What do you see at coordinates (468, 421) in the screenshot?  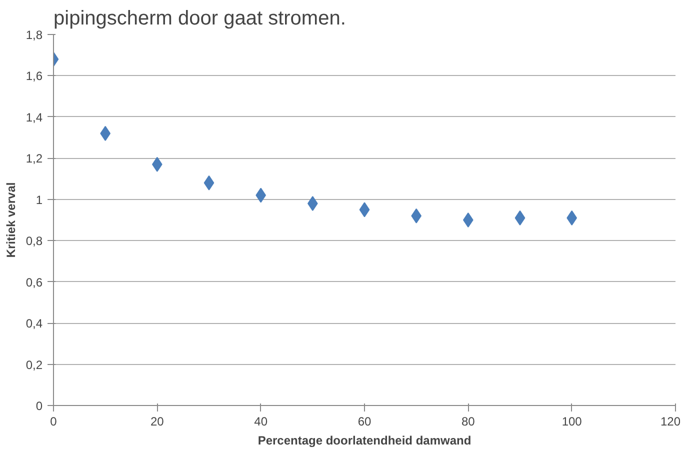 I see `x-tick-label: 80` at bounding box center [468, 421].